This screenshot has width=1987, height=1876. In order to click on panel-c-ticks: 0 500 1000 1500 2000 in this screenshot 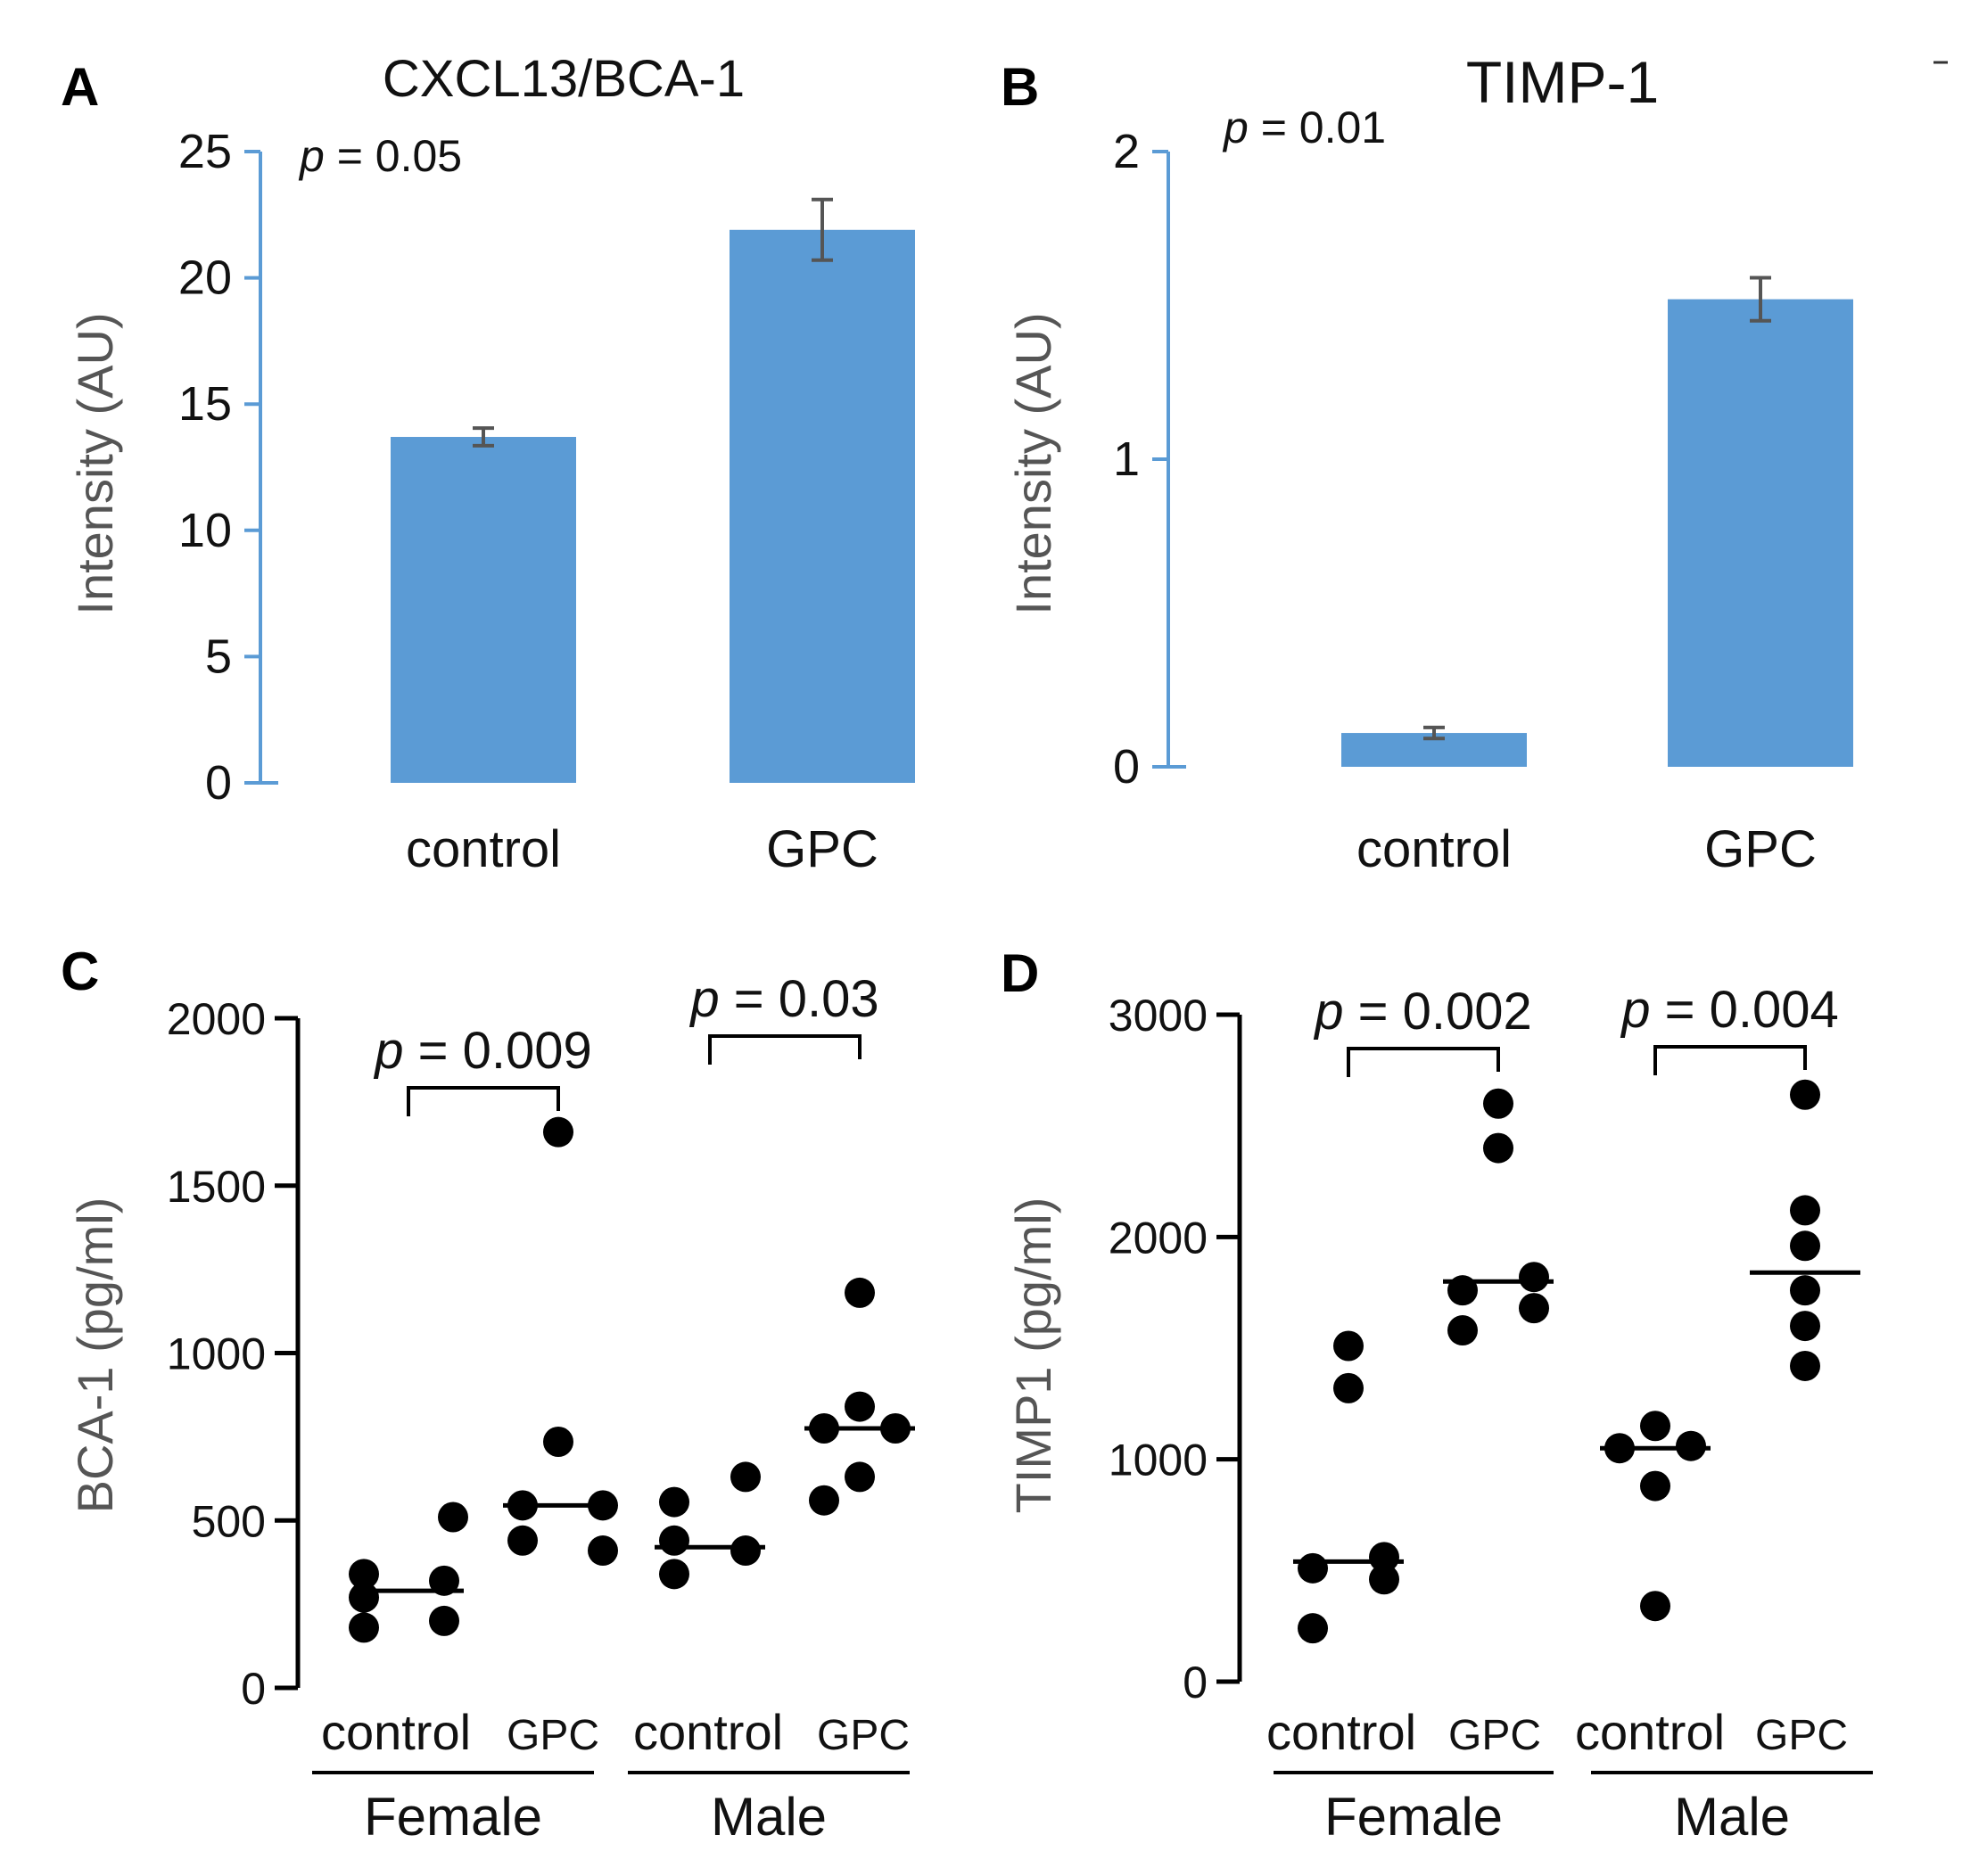, I will do `click(232, 1354)`.